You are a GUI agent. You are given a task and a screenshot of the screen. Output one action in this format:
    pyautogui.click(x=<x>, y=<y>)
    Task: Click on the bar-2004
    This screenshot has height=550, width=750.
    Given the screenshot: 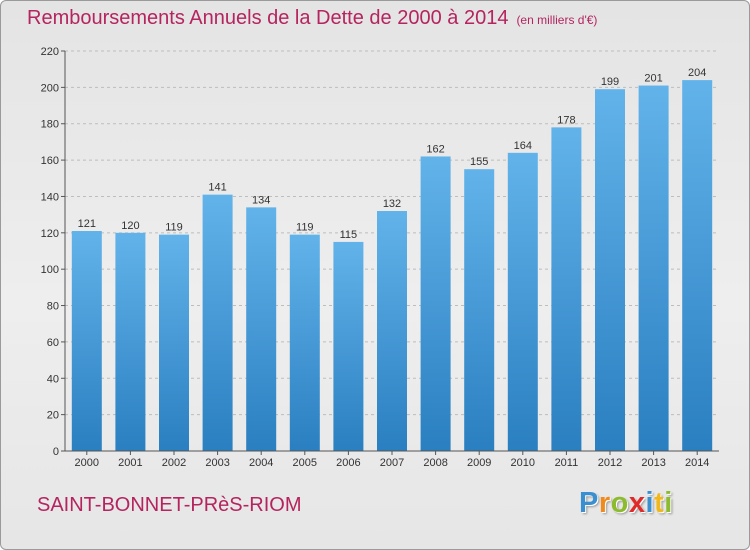 What is the action you would take?
    pyautogui.click(x=261, y=329)
    